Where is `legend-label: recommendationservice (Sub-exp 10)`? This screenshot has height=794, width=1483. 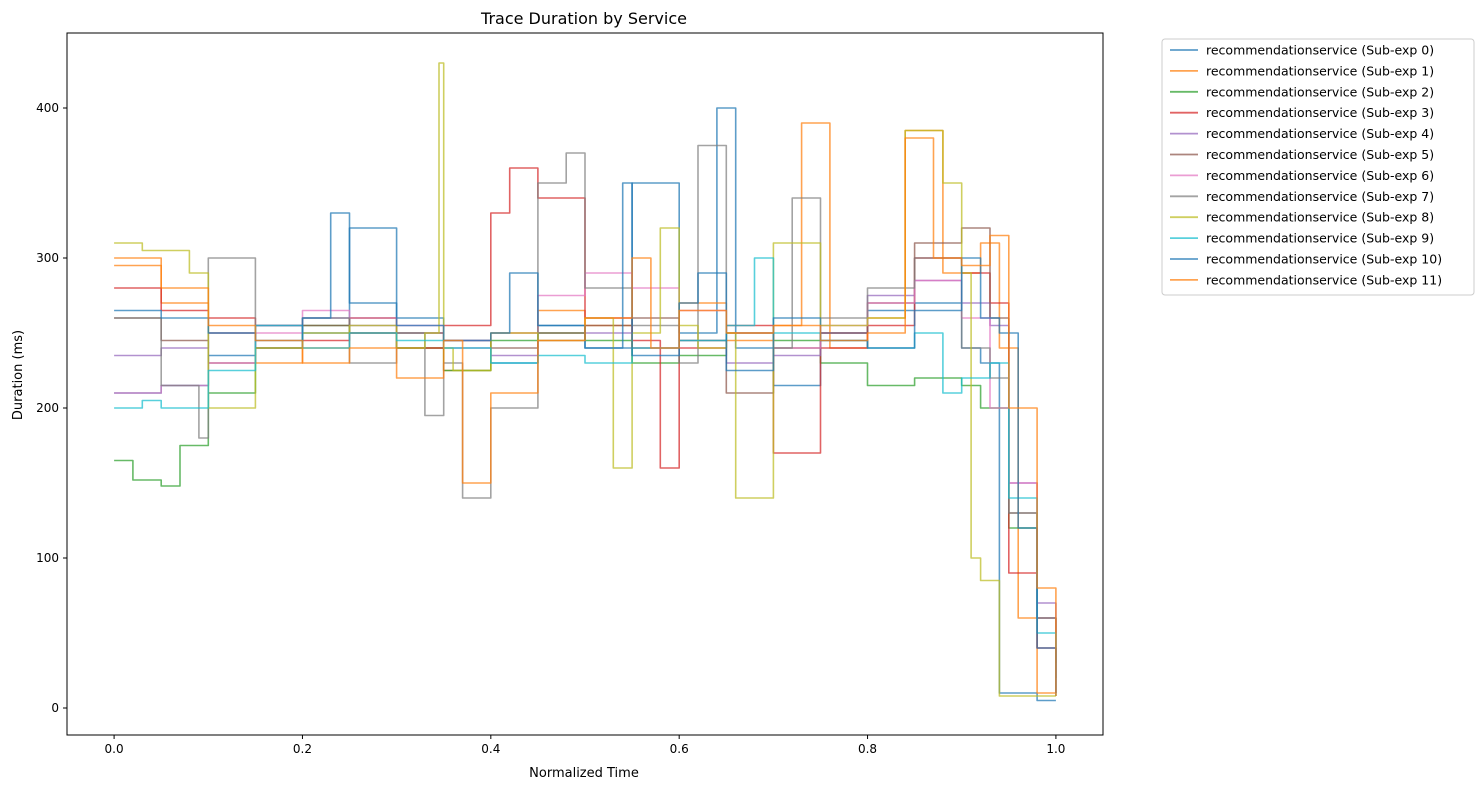 legend-label: recommendationservice (Sub-exp 10) is located at coordinates (1324, 259).